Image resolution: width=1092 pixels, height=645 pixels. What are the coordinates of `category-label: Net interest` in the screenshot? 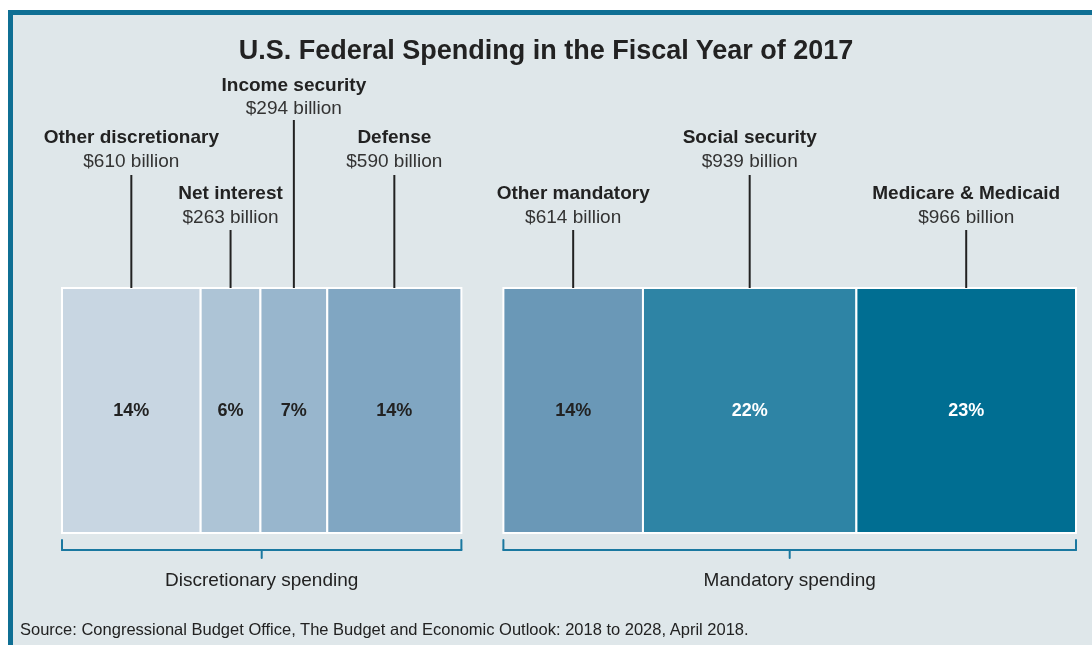 It's located at (231, 192).